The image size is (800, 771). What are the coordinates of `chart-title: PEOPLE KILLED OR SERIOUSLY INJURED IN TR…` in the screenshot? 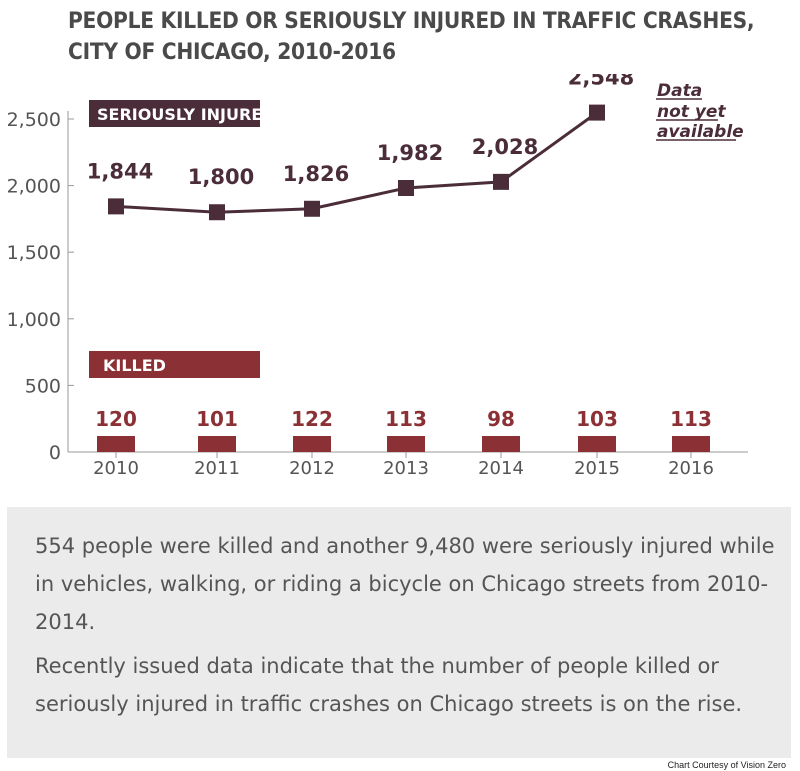 It's located at (411, 37).